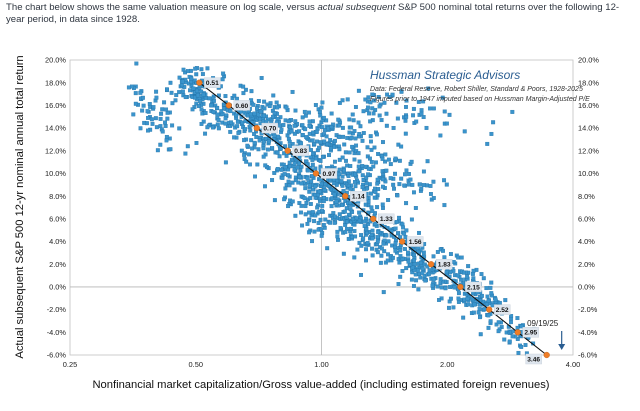  What do you see at coordinates (55, 105) in the screenshot?
I see `y-tick-label-left: 16.0%` at bounding box center [55, 105].